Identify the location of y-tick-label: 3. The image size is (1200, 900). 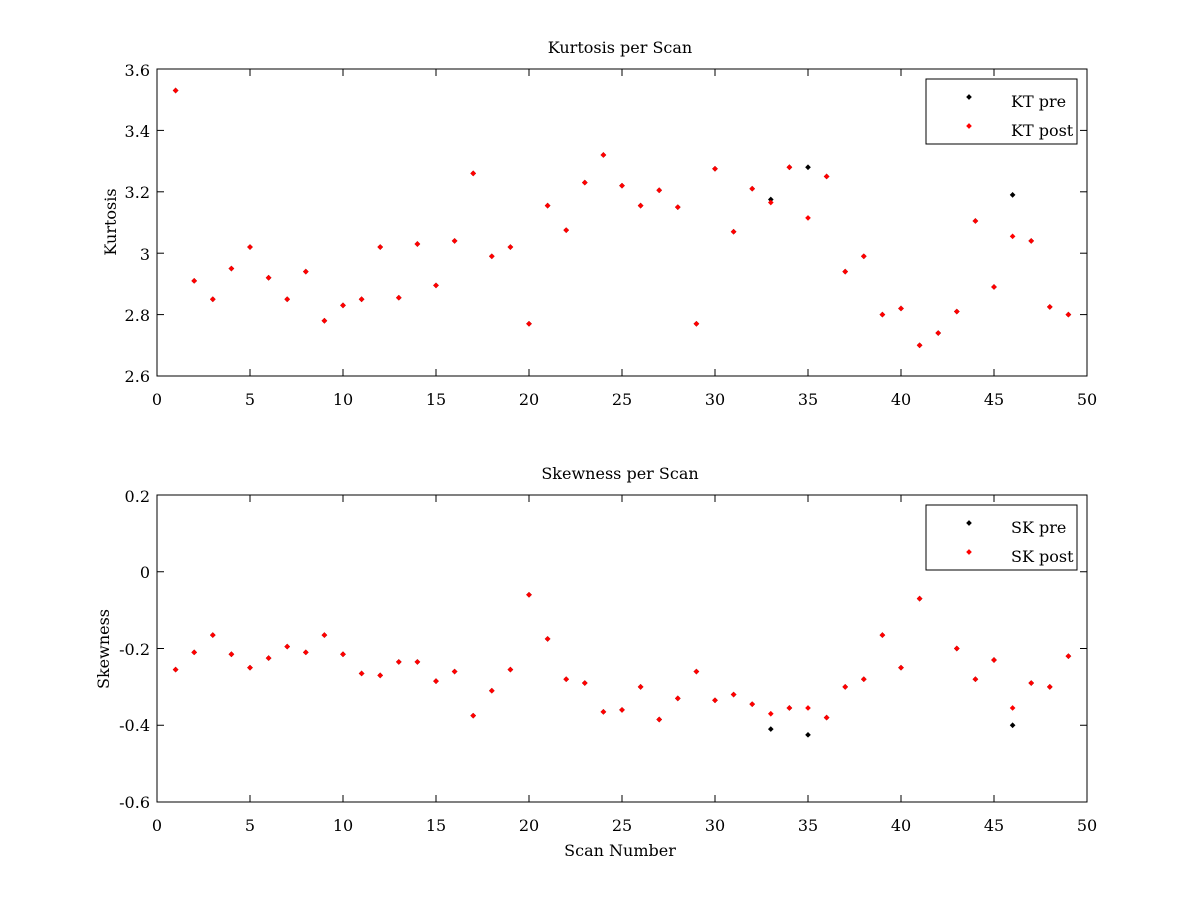
(145, 254).